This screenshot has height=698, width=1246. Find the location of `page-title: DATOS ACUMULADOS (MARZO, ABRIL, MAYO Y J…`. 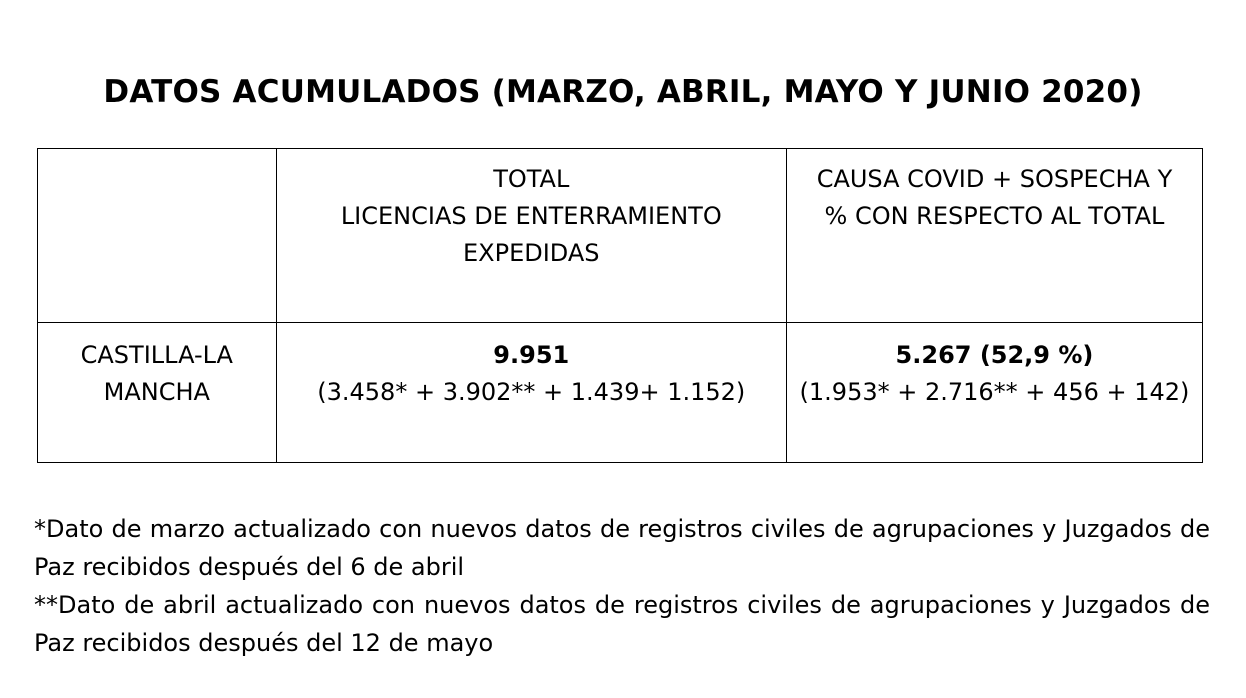

page-title: DATOS ACUMULADOS (MARZO, ABRIL, MAYO Y J… is located at coordinates (623, 92).